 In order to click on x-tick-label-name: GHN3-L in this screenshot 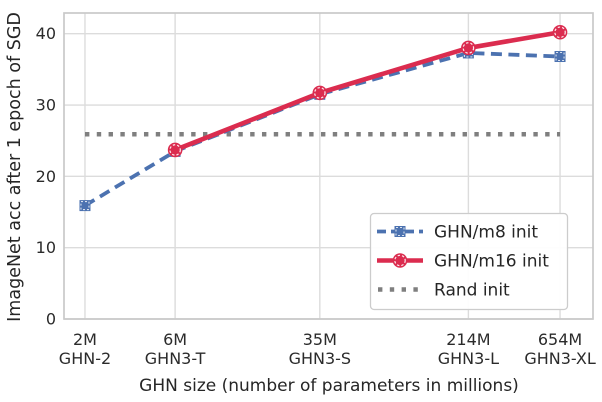, I will do `click(468, 358)`.